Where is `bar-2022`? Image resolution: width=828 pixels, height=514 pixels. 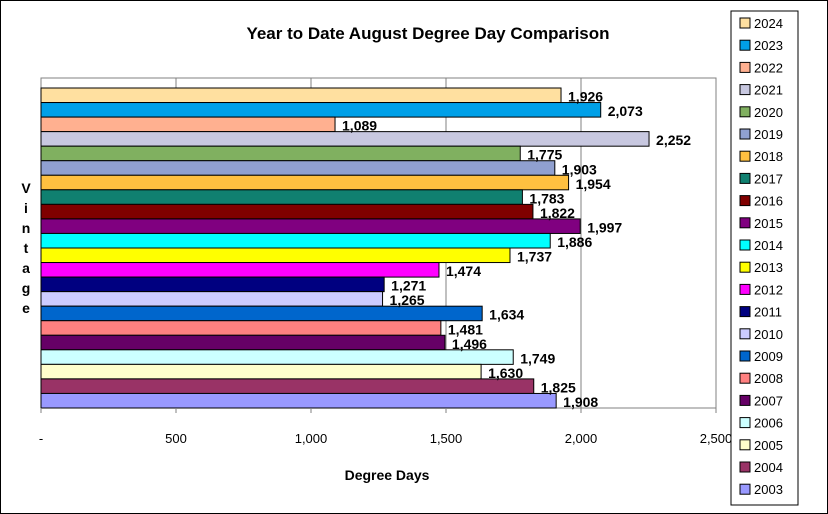
bar-2022 is located at coordinates (188, 124).